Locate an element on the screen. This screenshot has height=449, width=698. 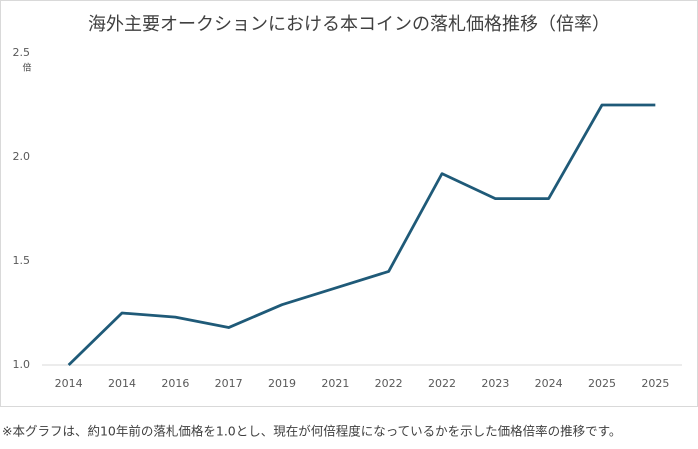
x-tick-label: 2017 is located at coordinates (229, 383).